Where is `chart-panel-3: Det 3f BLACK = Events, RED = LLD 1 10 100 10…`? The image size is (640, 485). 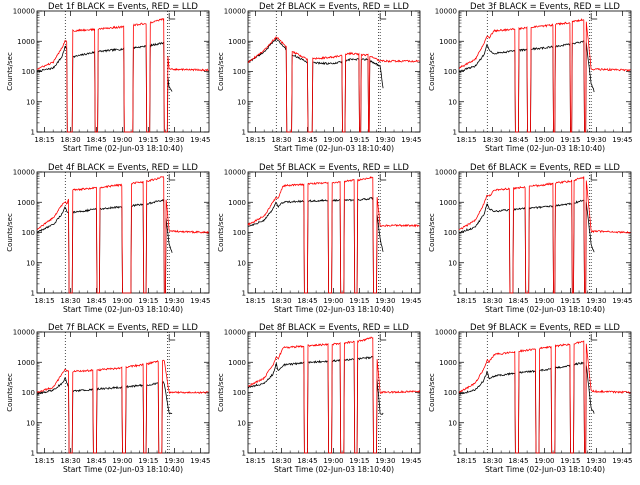
chart-panel-3: Det 3f BLACK = Events, RED = LLD 1 10 100 10… is located at coordinates (530, 77).